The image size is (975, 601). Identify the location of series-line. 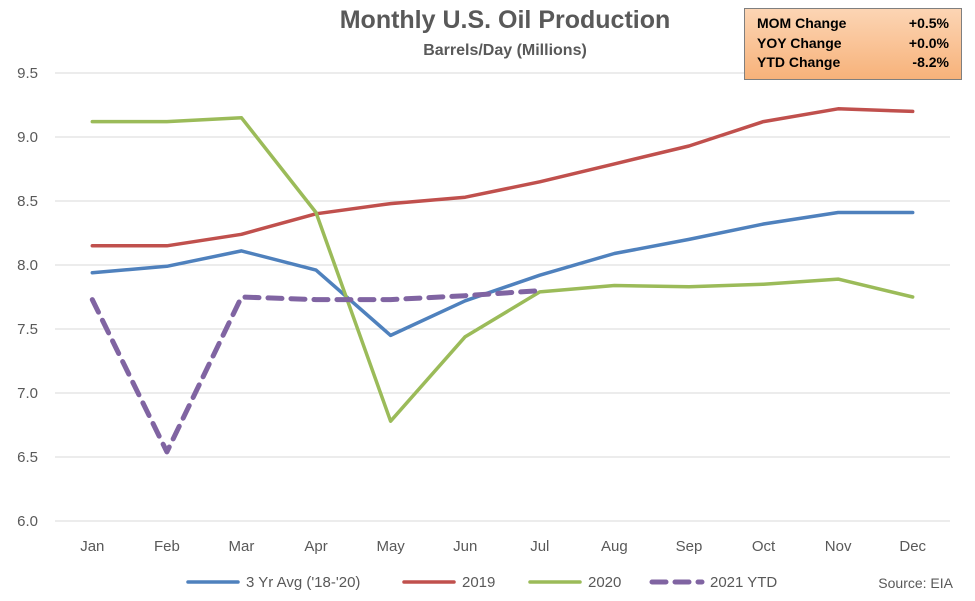
(316, 371).